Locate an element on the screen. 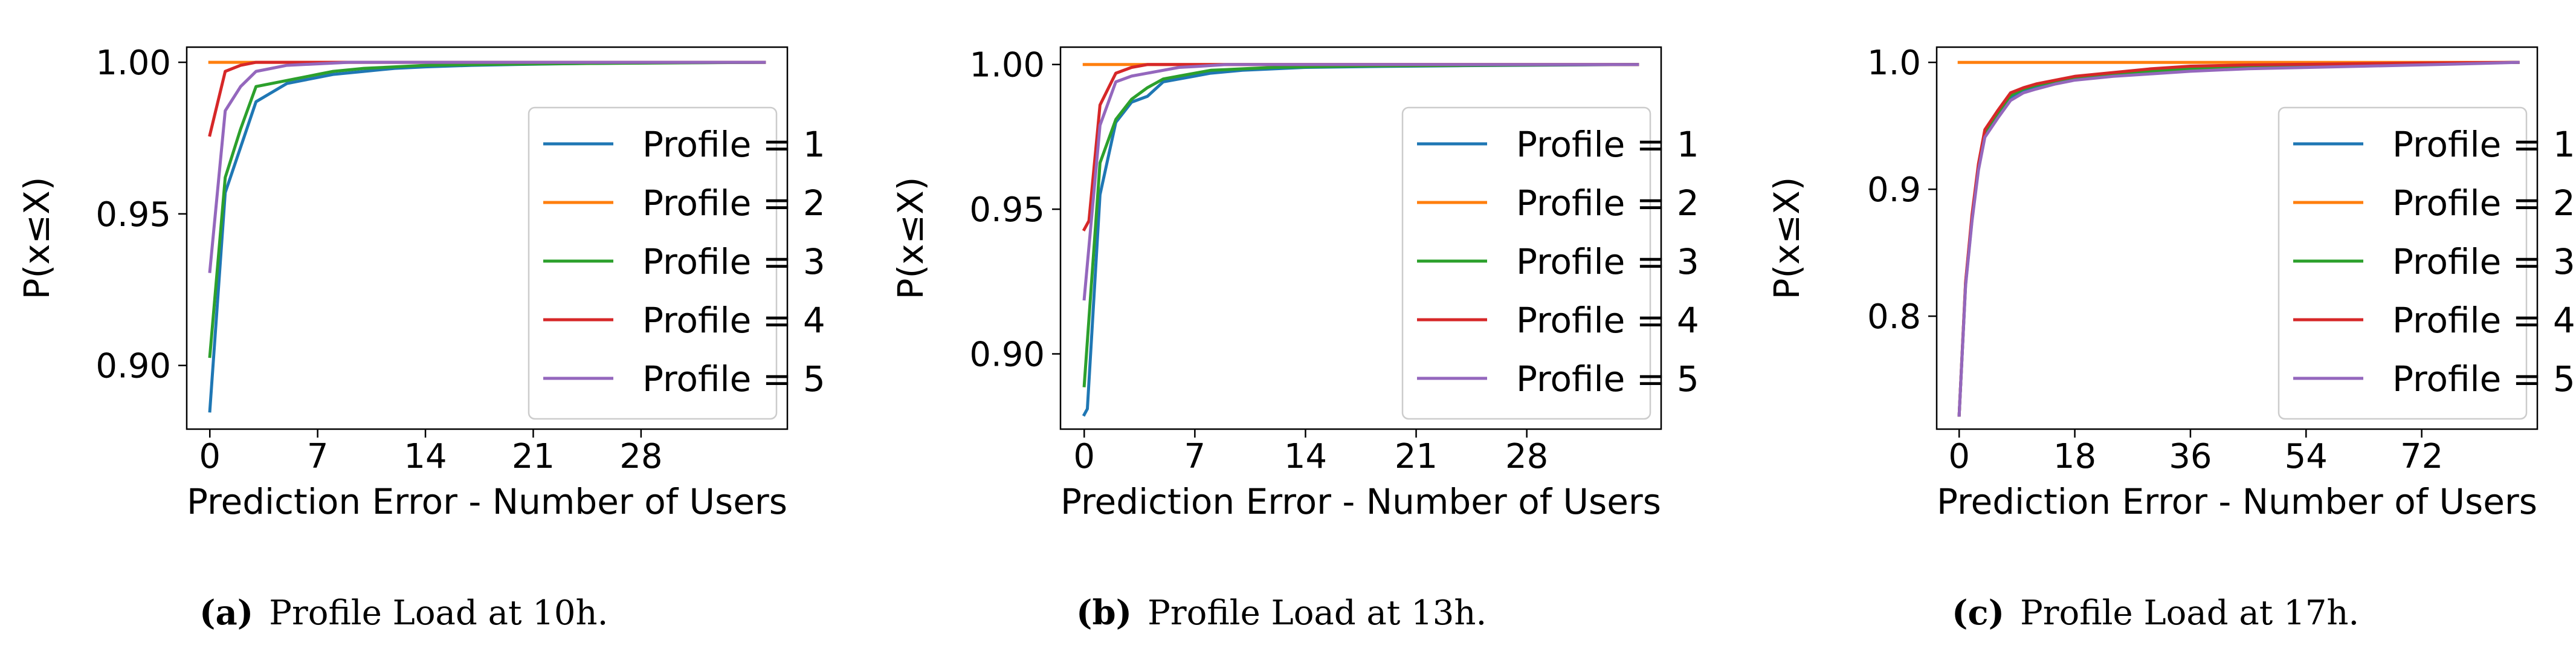 The height and width of the screenshot is (660, 2576). caption-label: (a) is located at coordinates (226, 613).